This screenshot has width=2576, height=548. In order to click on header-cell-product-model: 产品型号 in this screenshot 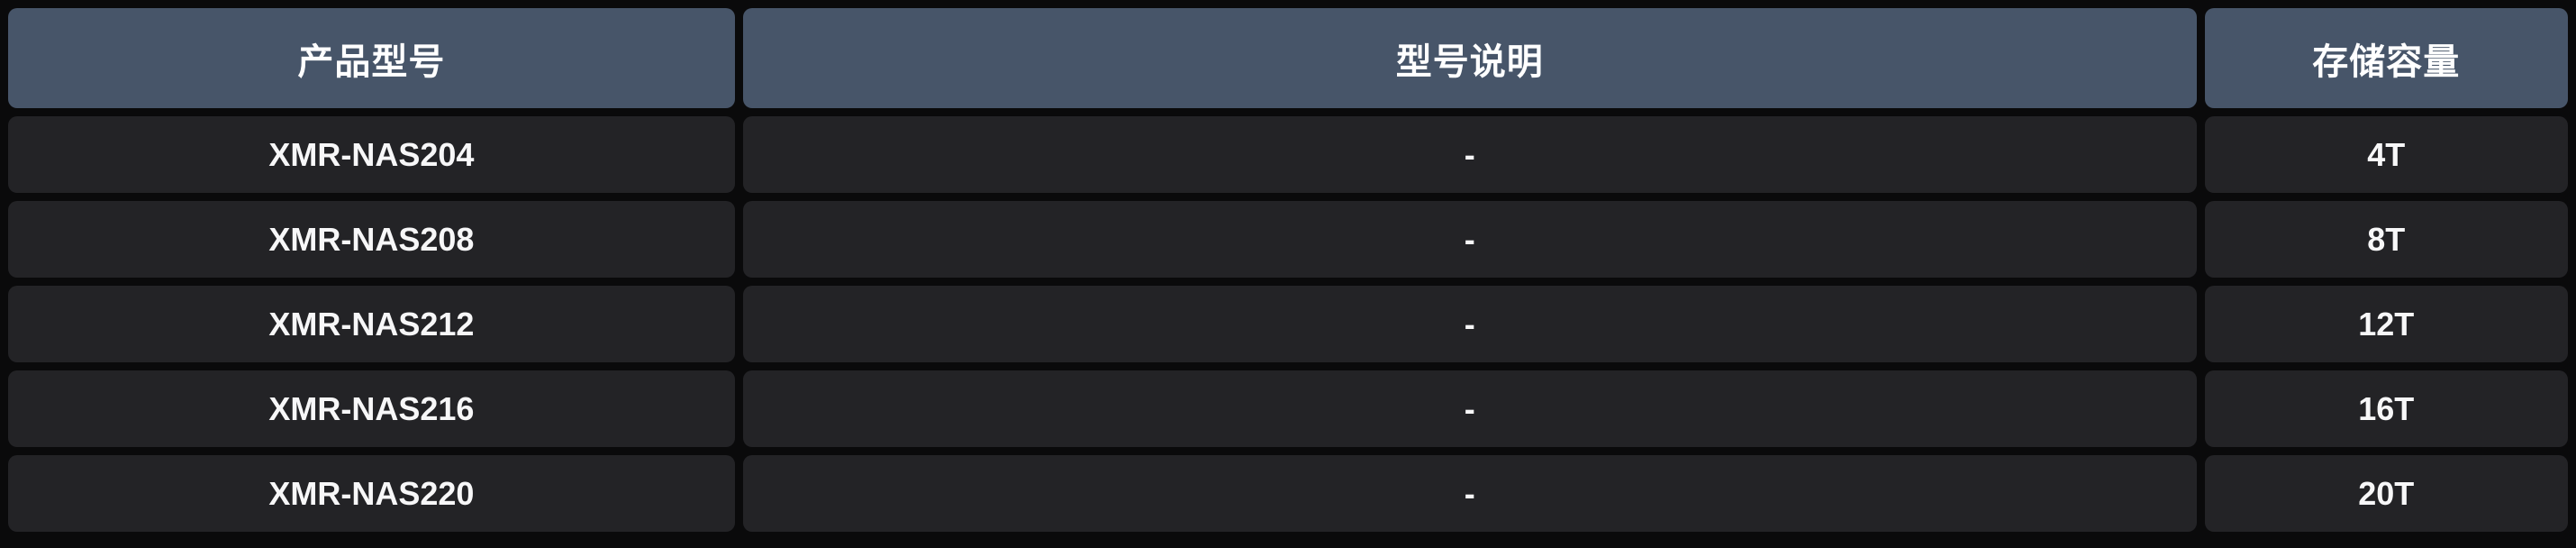, I will do `click(371, 58)`.